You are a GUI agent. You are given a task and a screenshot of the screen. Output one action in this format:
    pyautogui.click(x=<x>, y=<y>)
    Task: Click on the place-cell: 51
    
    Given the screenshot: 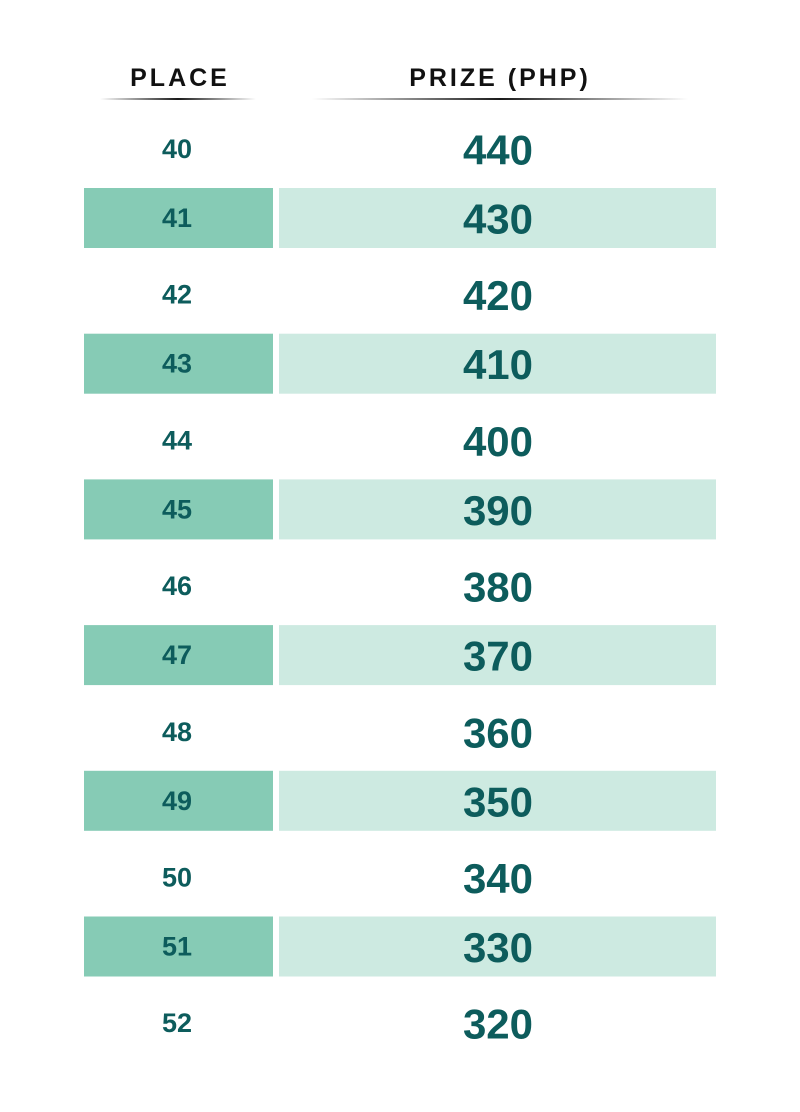 What is the action you would take?
    pyautogui.click(x=177, y=947)
    